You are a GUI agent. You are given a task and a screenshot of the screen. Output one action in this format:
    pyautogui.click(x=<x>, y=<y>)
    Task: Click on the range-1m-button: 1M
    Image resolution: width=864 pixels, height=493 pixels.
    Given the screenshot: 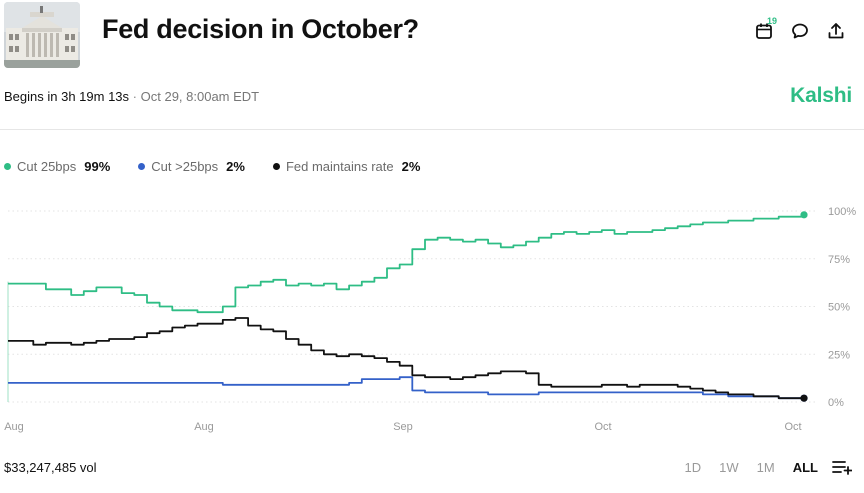 What is the action you would take?
    pyautogui.click(x=765, y=467)
    